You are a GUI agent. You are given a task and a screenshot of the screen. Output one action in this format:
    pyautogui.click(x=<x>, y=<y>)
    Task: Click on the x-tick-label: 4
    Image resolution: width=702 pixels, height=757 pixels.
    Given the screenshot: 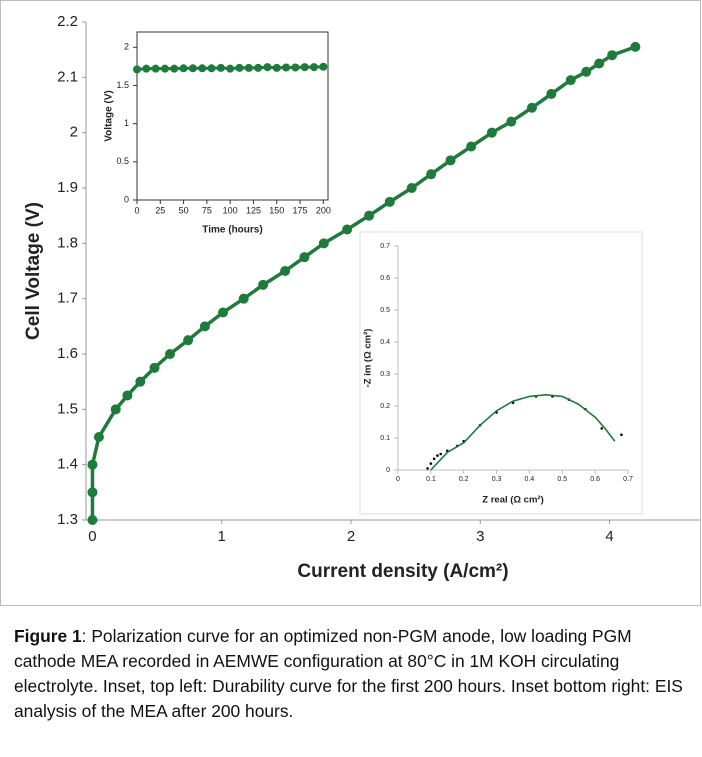 What is the action you would take?
    pyautogui.click(x=609, y=536)
    